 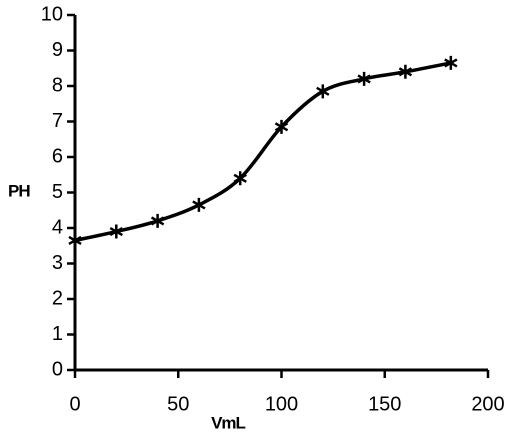 What do you see at coordinates (281, 404) in the screenshot?
I see `x-tick-label: 100` at bounding box center [281, 404].